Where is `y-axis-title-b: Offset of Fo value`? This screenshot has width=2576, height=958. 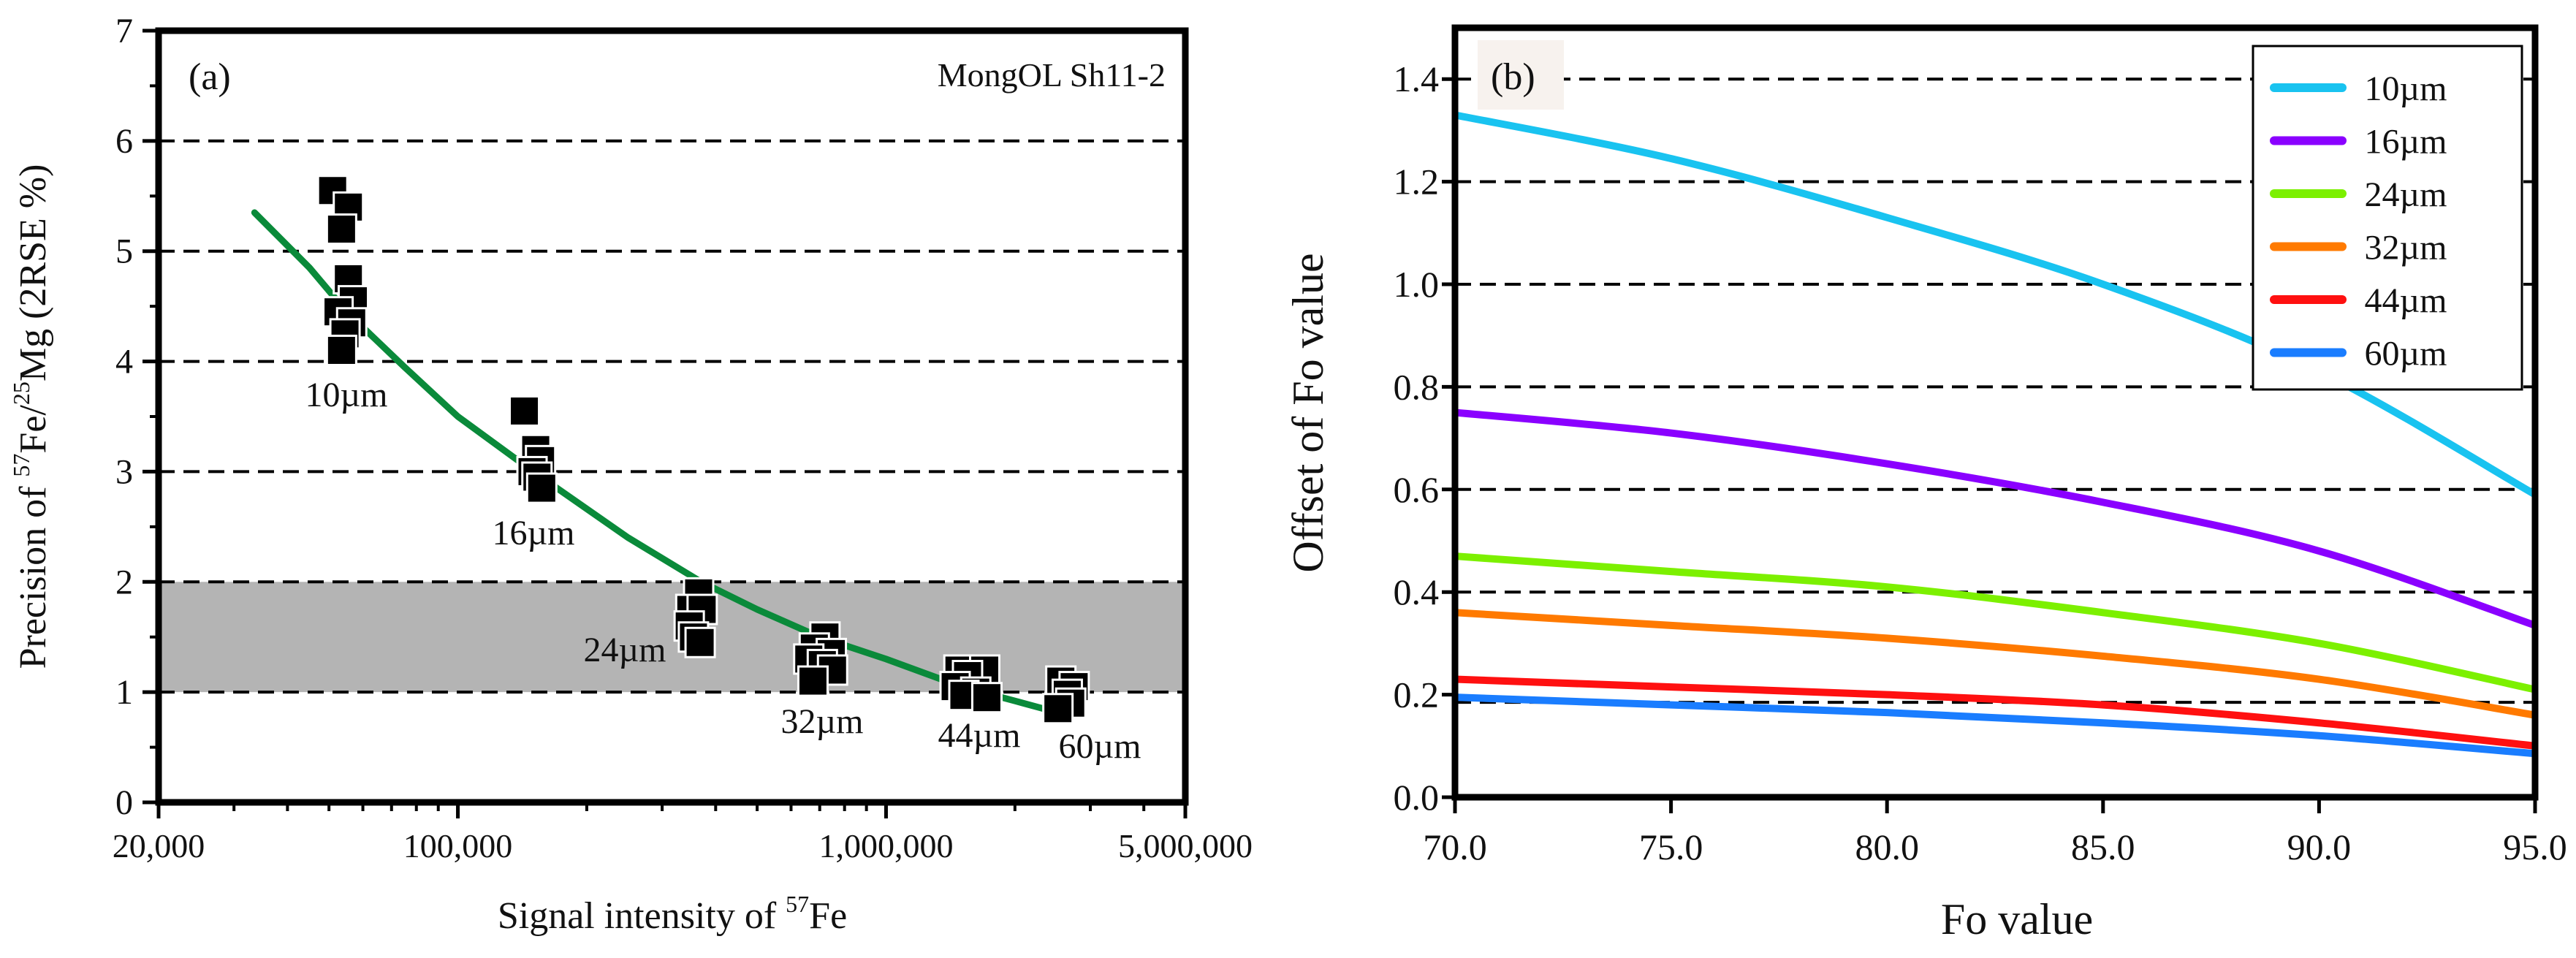
y-axis-title-b: Offset of Fo value is located at coordinates (1308, 412).